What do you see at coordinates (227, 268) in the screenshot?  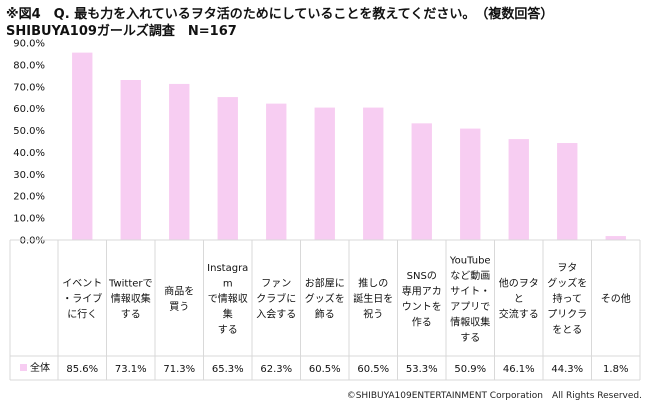 I see `category-label: Instagra` at bounding box center [227, 268].